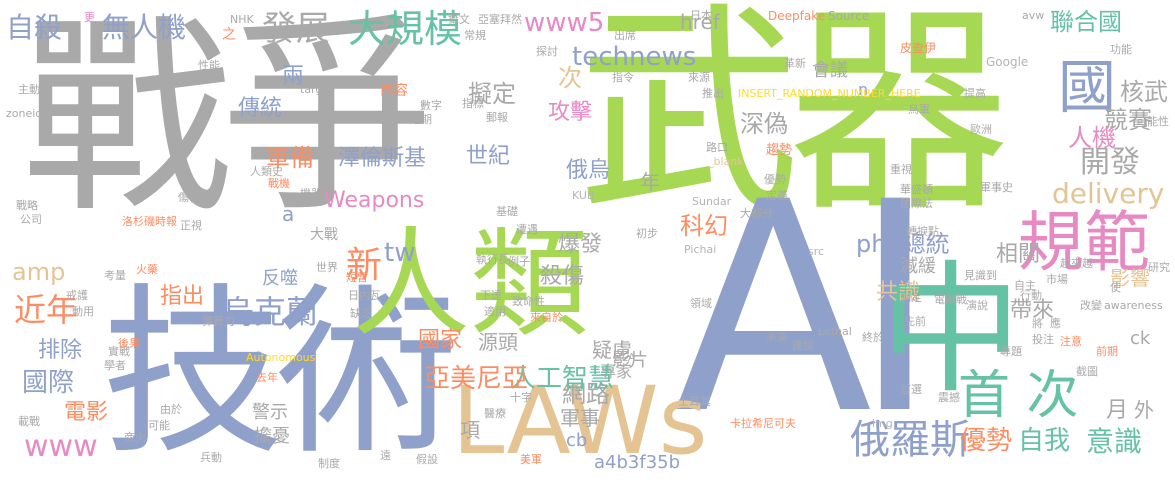 This screenshot has width=1175, height=482. Describe the element at coordinates (764, 124) in the screenshot. I see `word: 深偽` at that location.